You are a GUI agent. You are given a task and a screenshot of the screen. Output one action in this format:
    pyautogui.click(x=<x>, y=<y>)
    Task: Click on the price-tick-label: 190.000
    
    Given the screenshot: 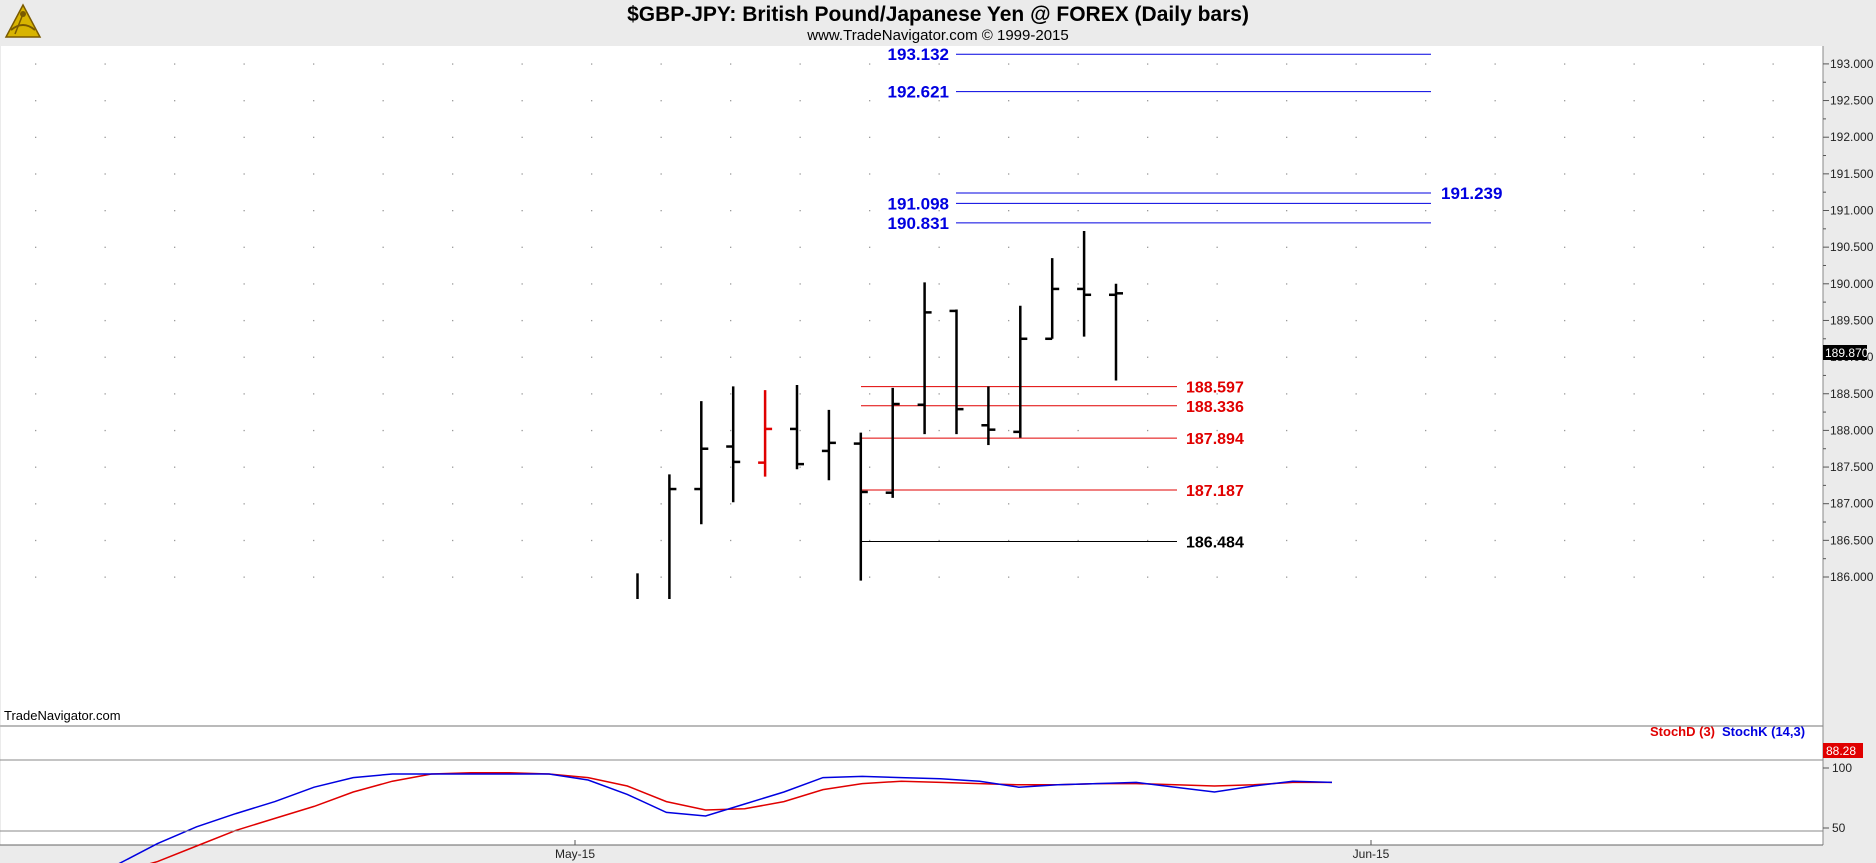 What is the action you would take?
    pyautogui.click(x=1852, y=284)
    